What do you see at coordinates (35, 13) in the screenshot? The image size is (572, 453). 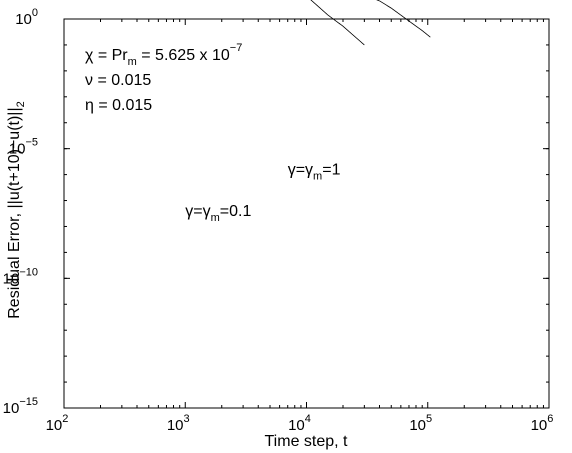 I see `y-tick-label-exponent: 0` at bounding box center [35, 13].